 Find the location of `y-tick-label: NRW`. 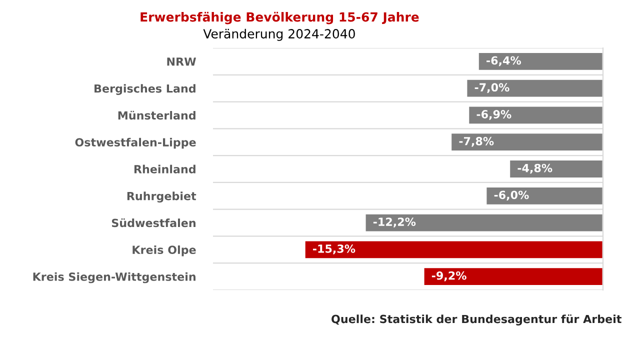

y-tick-label: NRW is located at coordinates (181, 62).